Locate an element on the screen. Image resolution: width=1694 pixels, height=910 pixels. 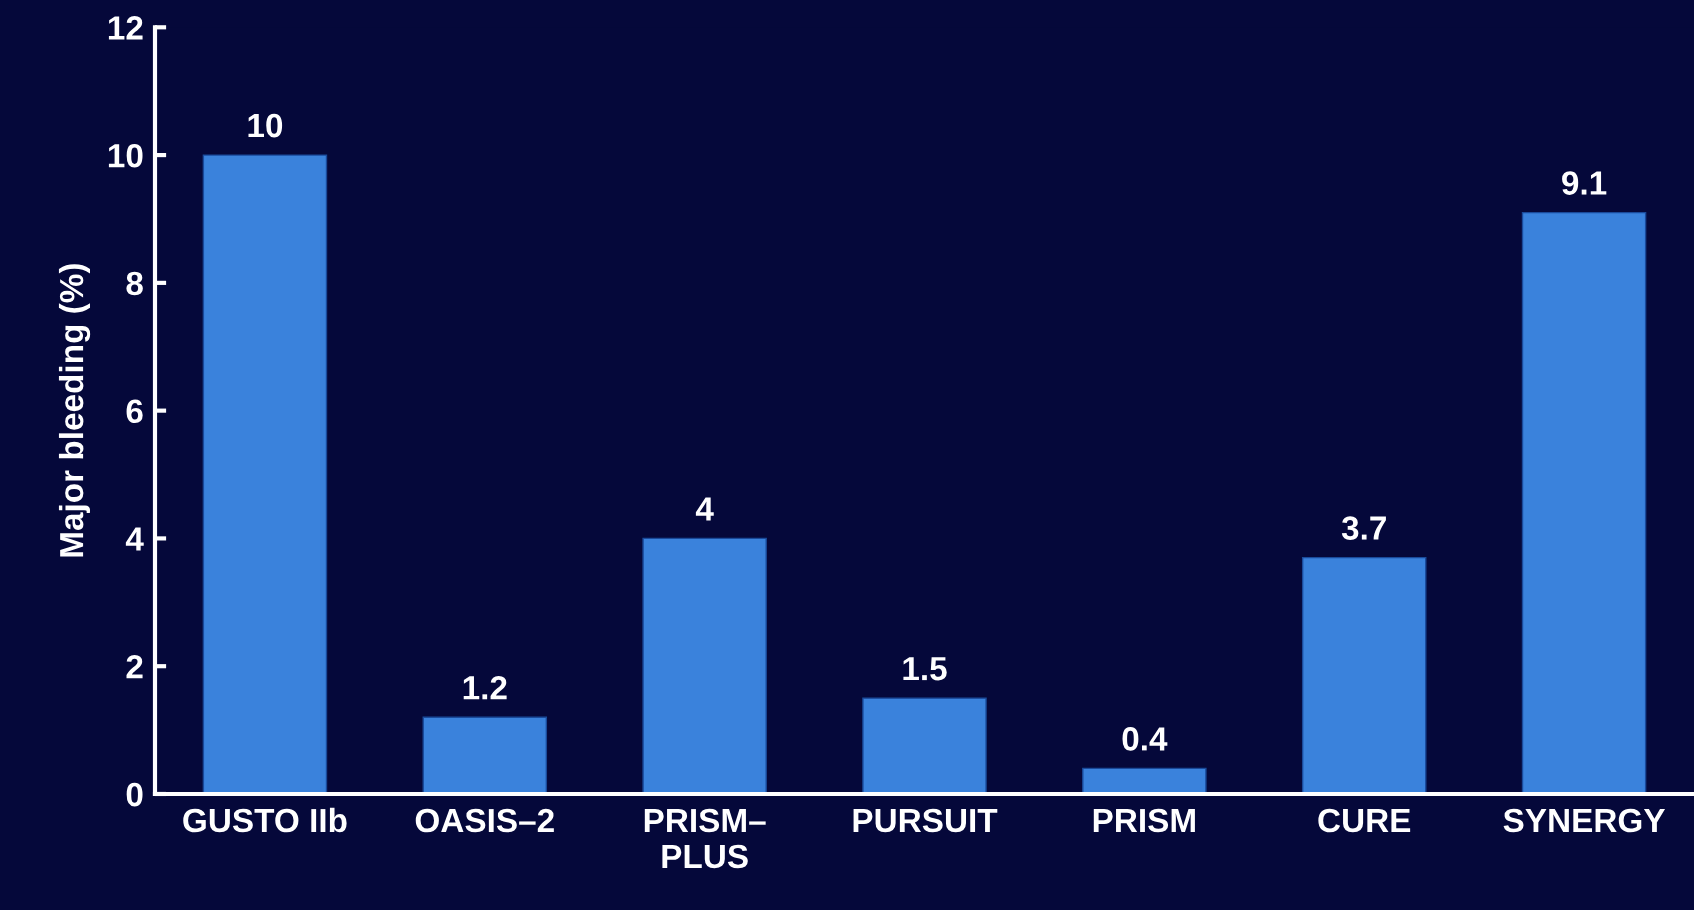
y-tick-label: 6 is located at coordinates (134, 411).